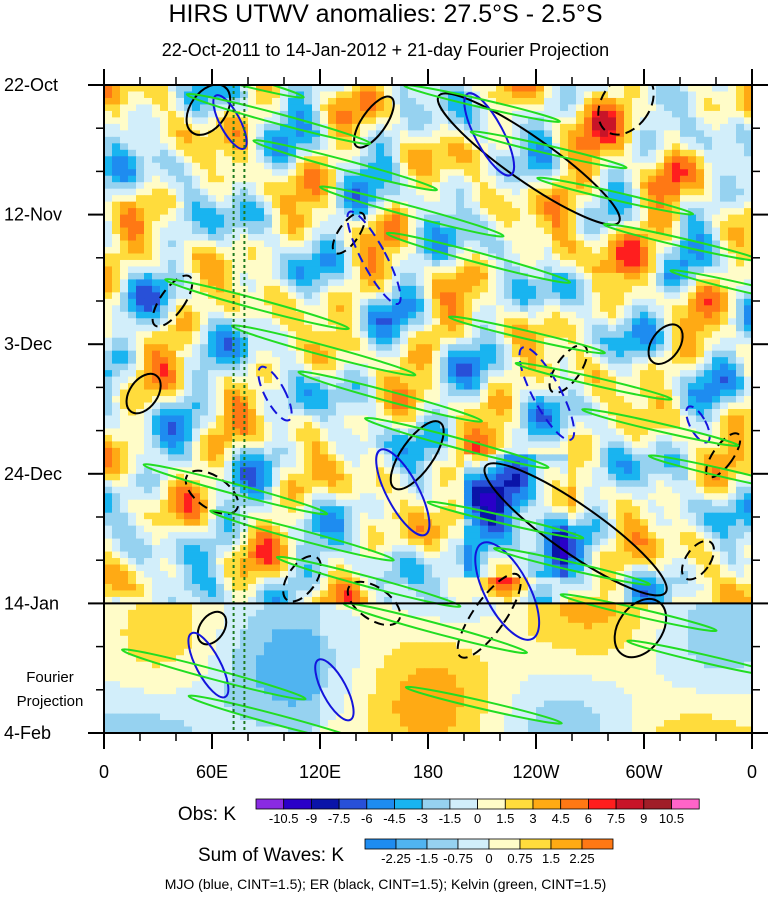 The width and height of the screenshot is (771, 899). What do you see at coordinates (31, 85) in the screenshot?
I see `y-tick-label: 22-Oct` at bounding box center [31, 85].